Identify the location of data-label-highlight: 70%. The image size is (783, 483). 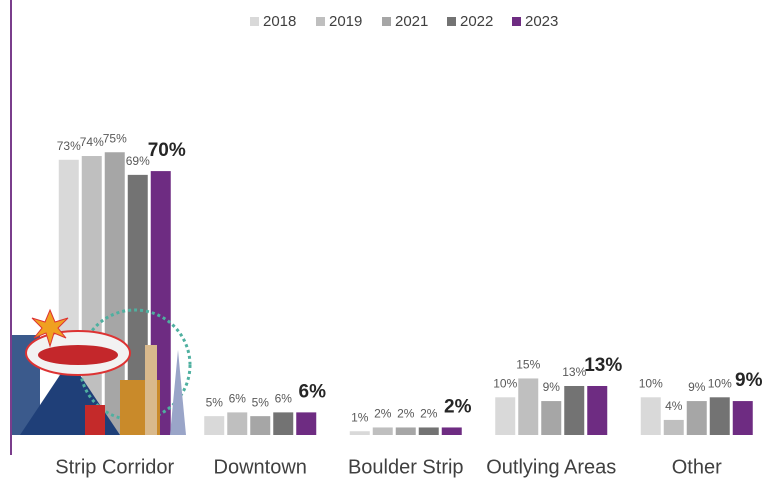
(167, 150).